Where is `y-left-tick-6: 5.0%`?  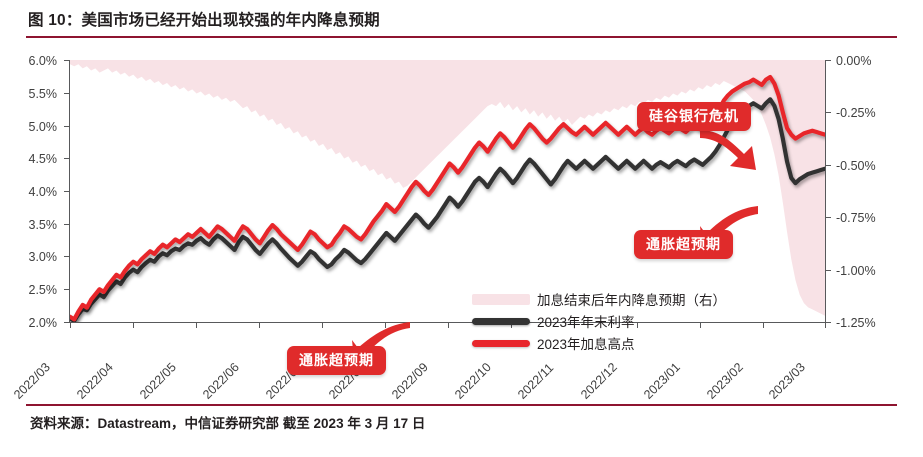
y-left-tick-6: 5.0% is located at coordinates (43, 127).